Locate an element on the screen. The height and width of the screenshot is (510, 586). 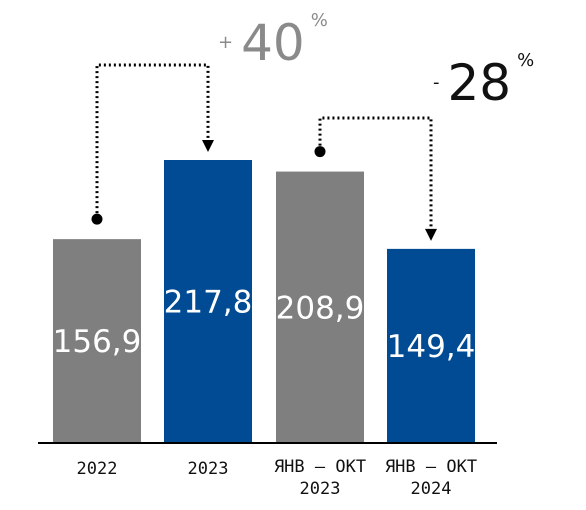
change-annotation-0: +40% is located at coordinates (273, 41).